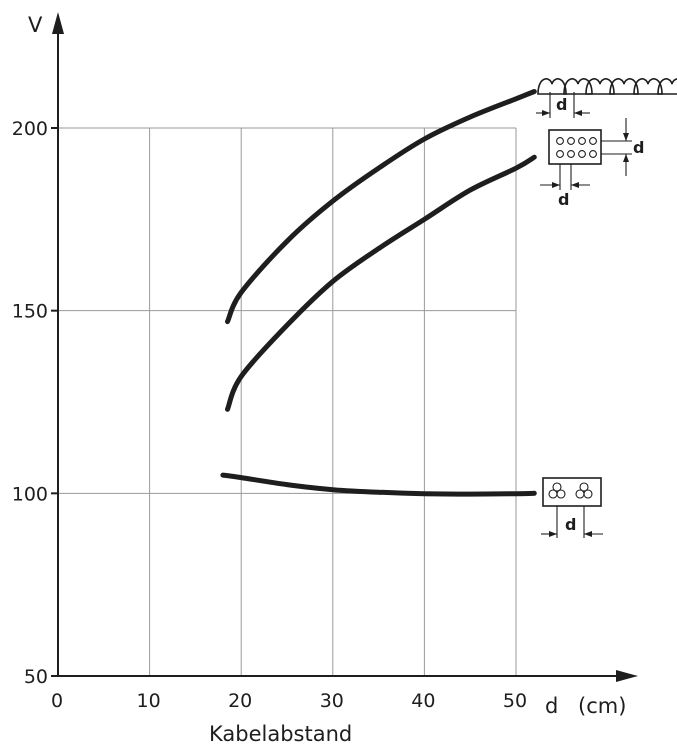 Image resolution: width=677 pixels, height=750 pixels. I want to click on x-tick-labels: 0 10 20 30 40 50, so click(289, 701).